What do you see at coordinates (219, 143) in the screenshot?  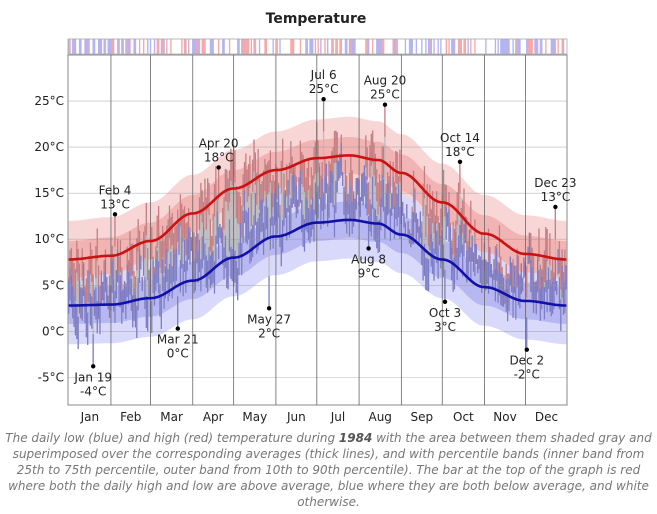 I see `extreme-date-label: Apr 20` at bounding box center [219, 143].